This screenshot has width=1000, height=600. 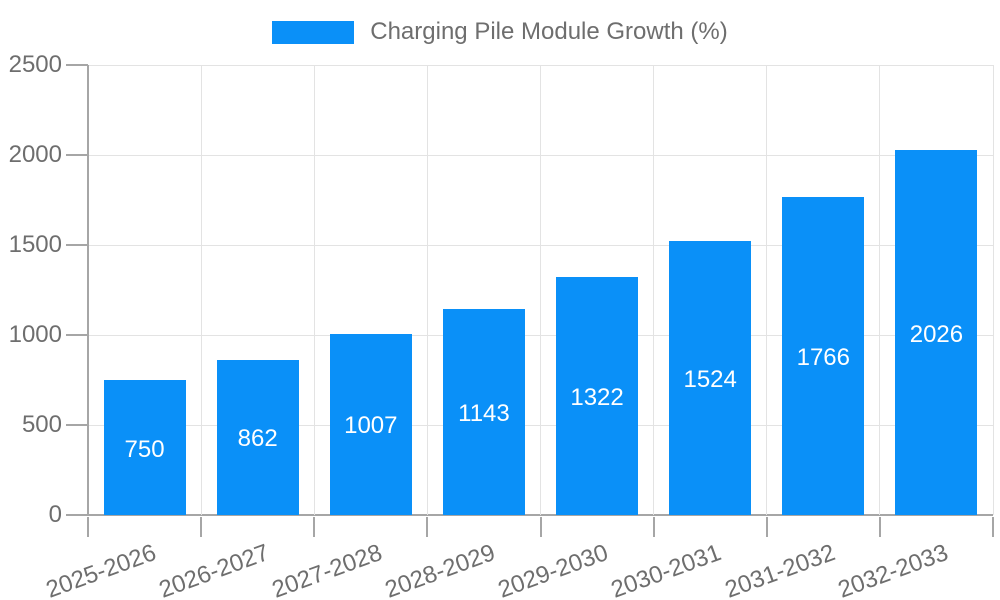 I want to click on y-axis-tick-label: 500, so click(x=41, y=424).